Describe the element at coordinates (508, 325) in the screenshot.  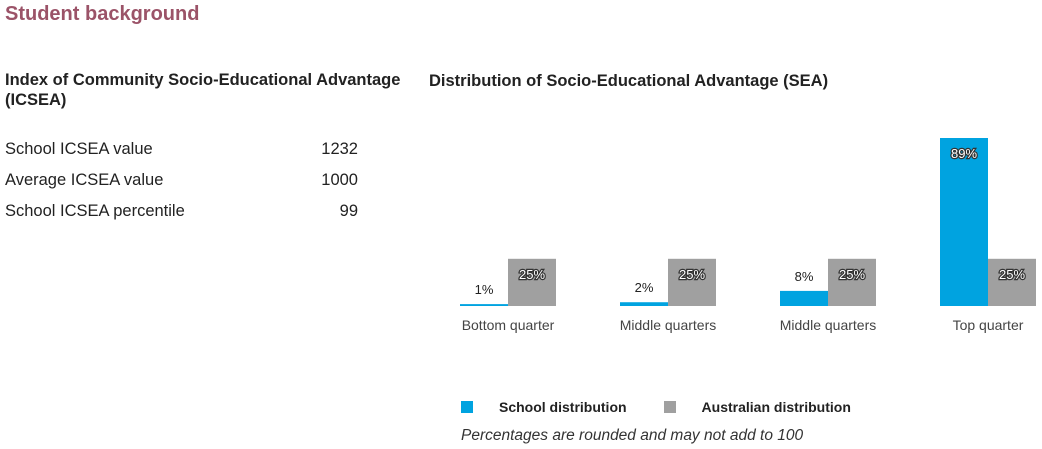
I see `category-label-1: Bottom quarter` at that location.